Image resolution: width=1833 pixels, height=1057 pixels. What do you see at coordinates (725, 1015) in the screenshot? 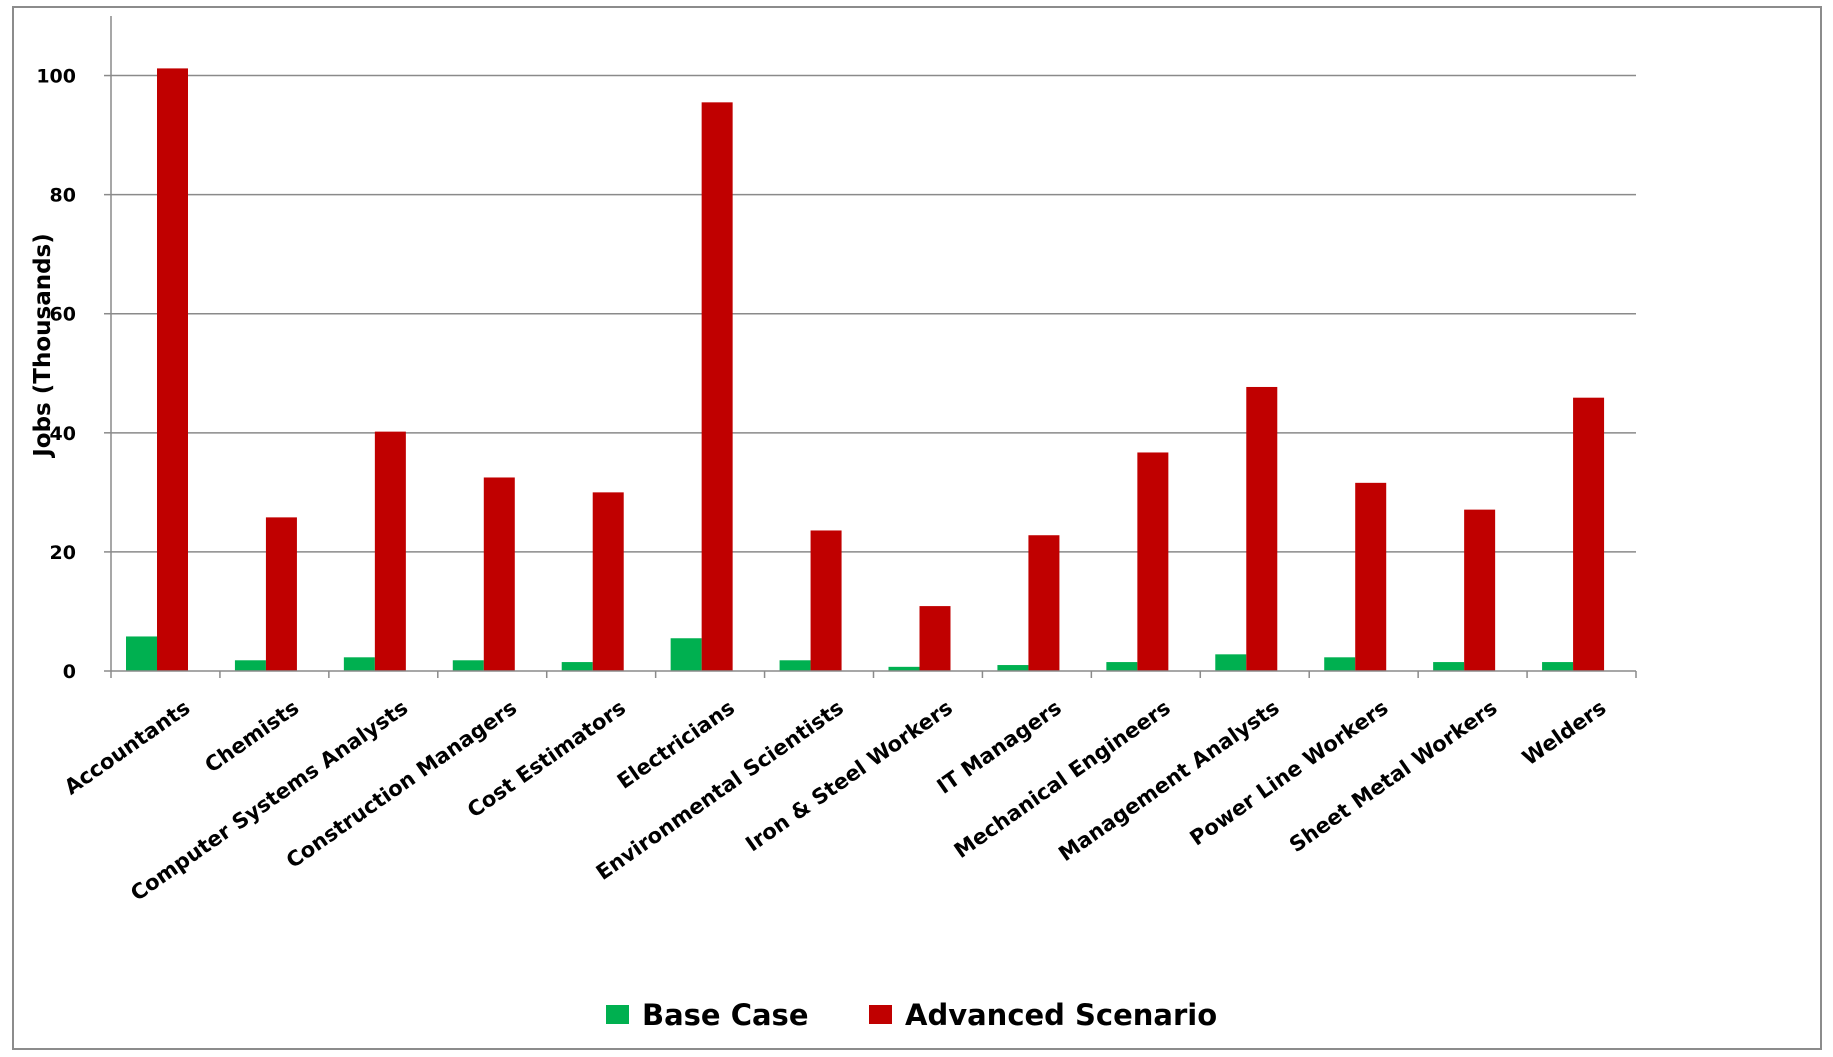
I see `legend-label: Base Case` at bounding box center [725, 1015].